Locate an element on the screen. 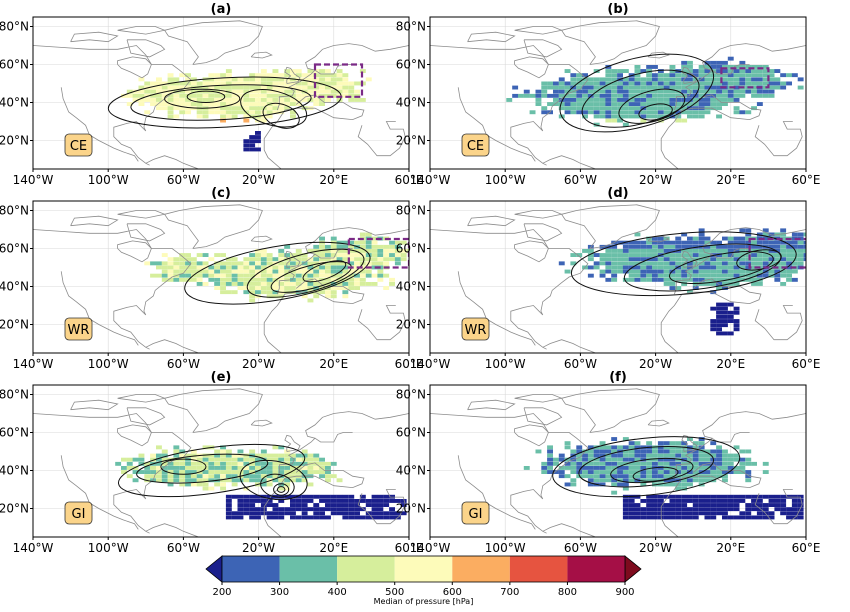 This screenshot has height=612, width=850. colorbar-tick-label: 500 is located at coordinates (394, 592).